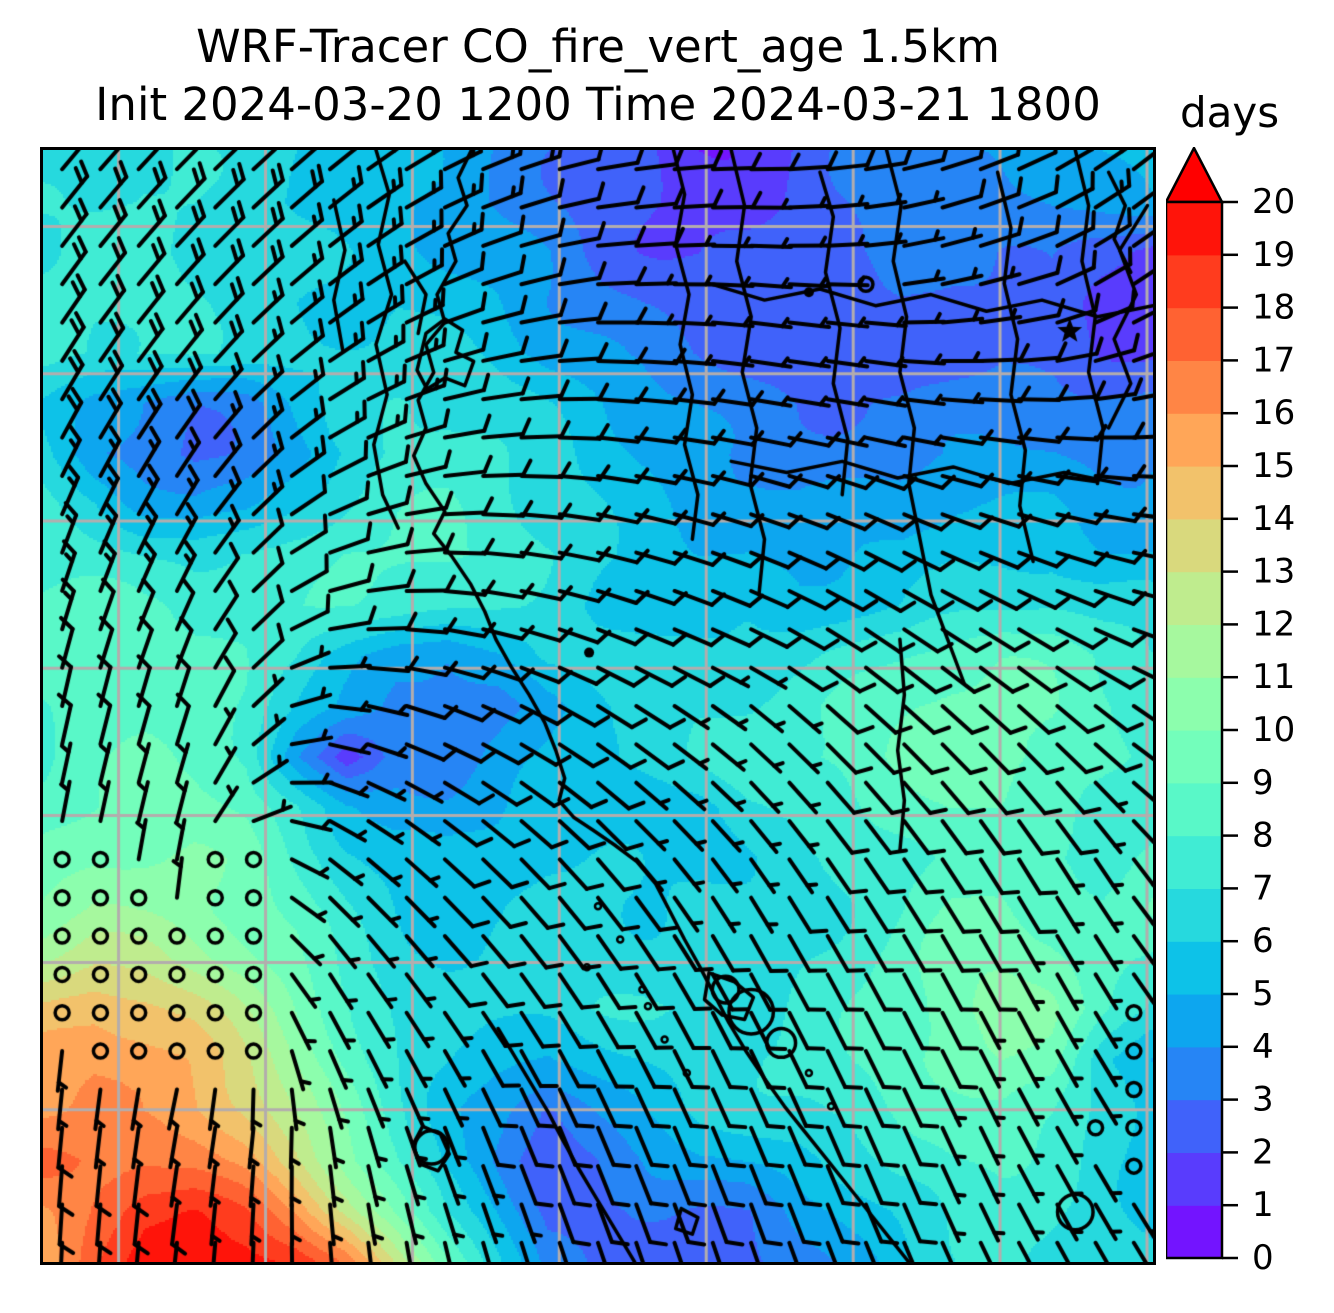 The height and width of the screenshot is (1313, 1334). I want to click on colorbar-tick-label: 8, so click(1263, 836).